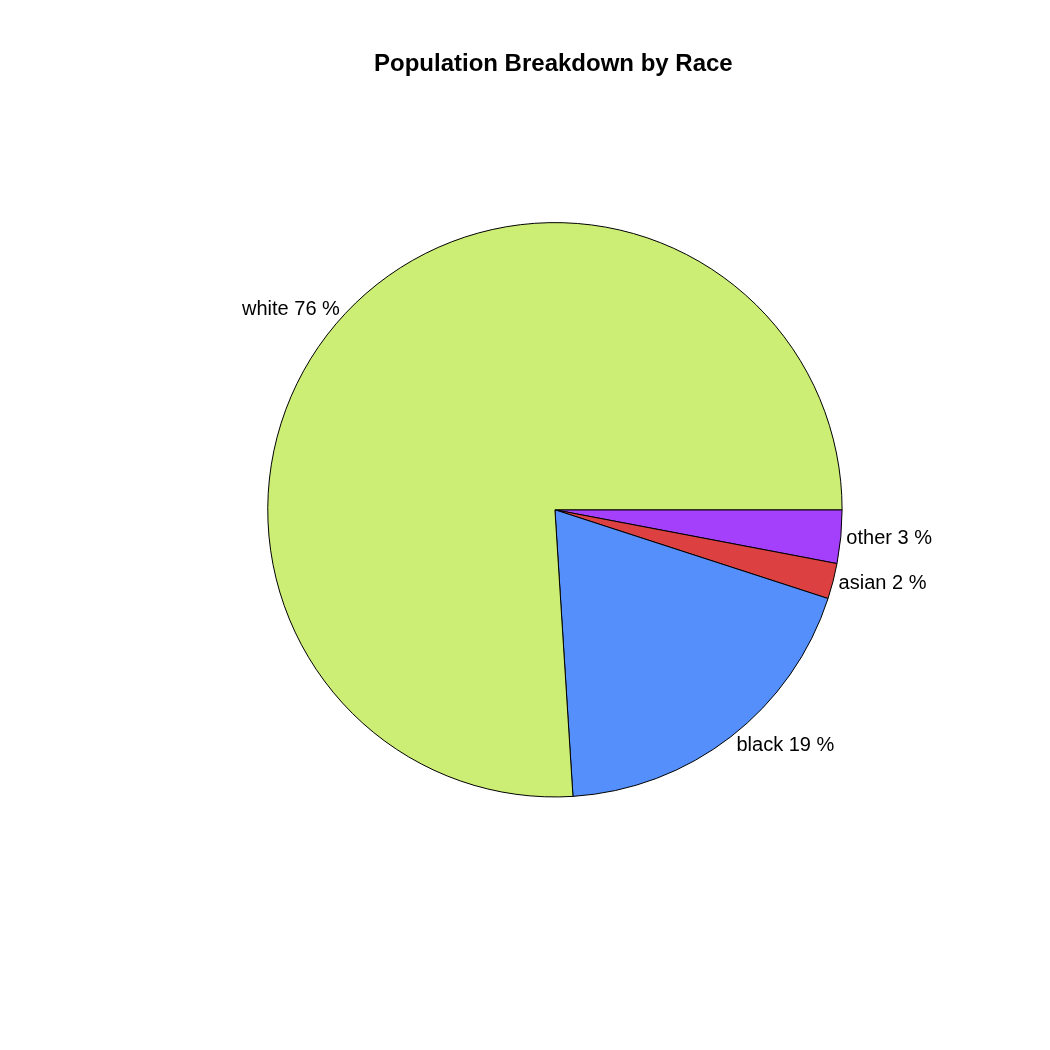  Describe the element at coordinates (882, 581) in the screenshot. I see `slice-label: asian 2 %` at that location.